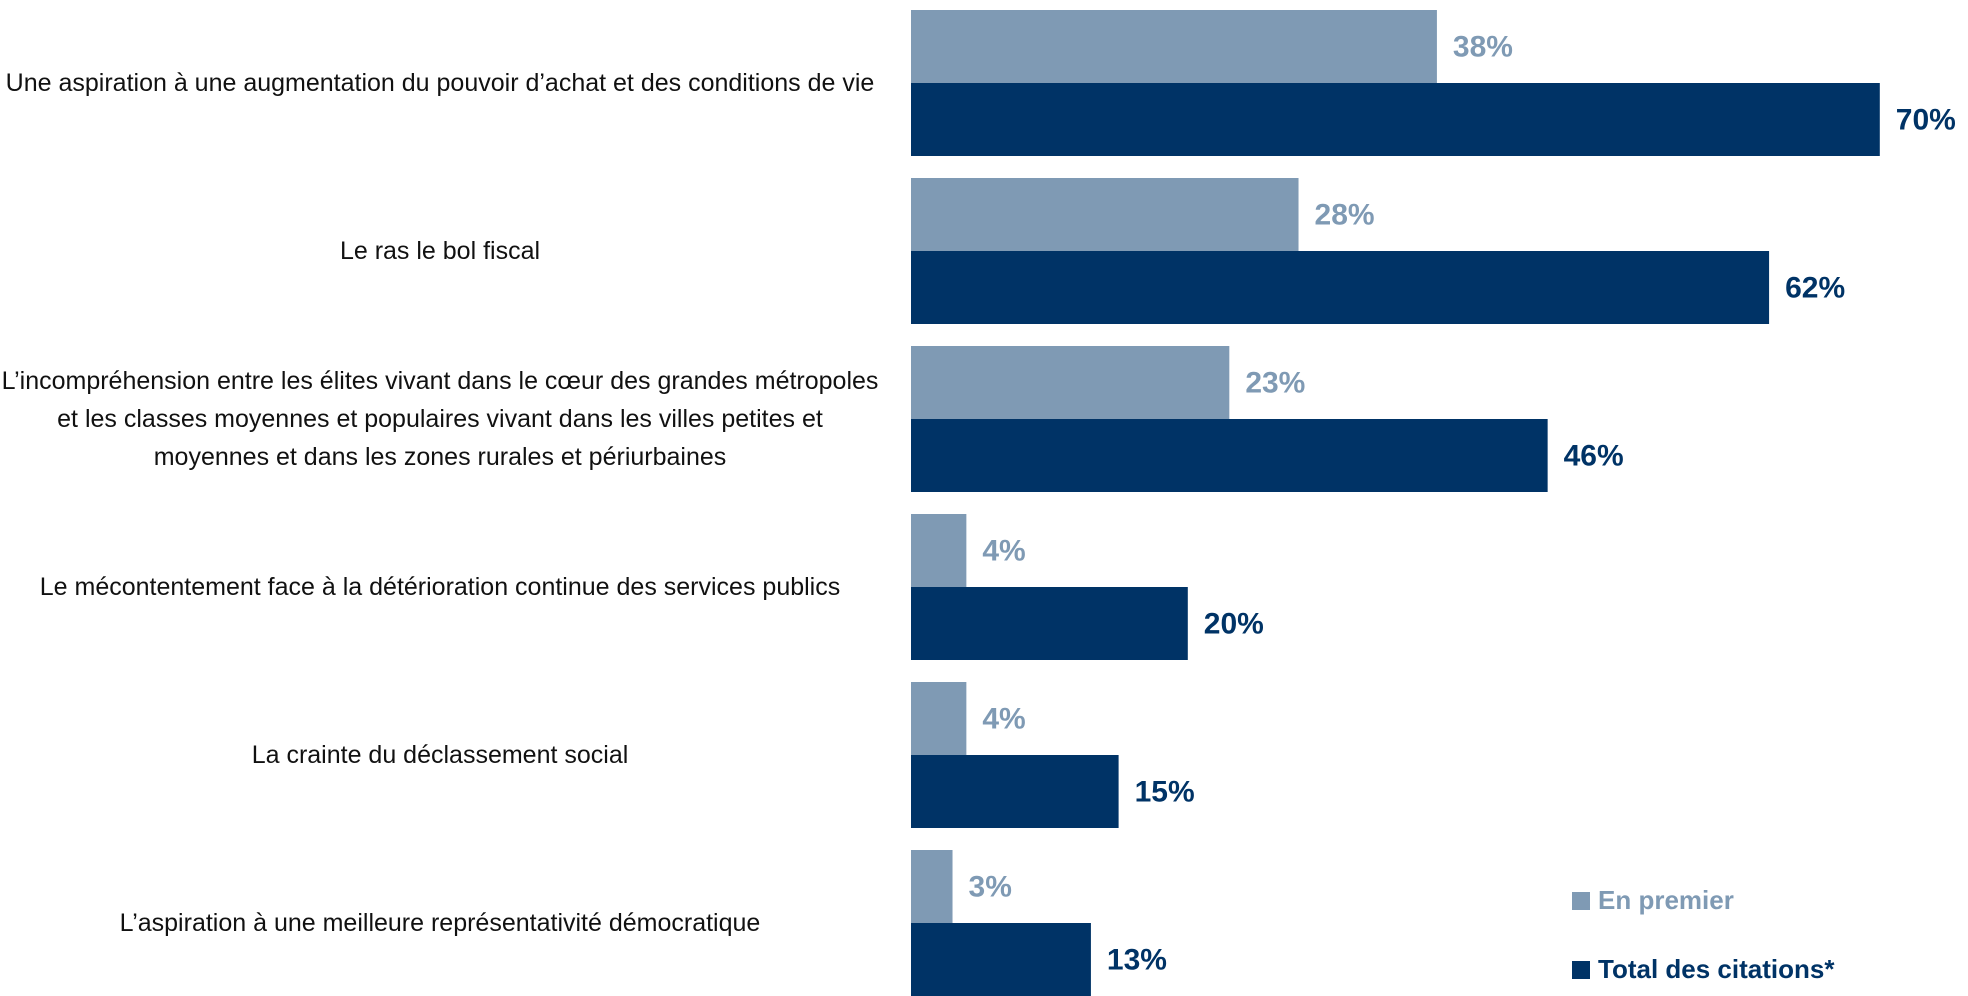  I want to click on value-label: 13%, so click(1137, 959).